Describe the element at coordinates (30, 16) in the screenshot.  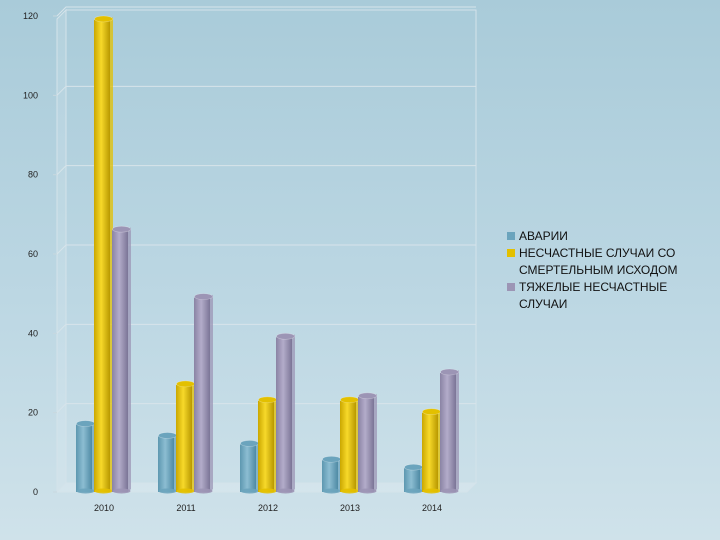
I see `y-tick-label: 120` at that location.